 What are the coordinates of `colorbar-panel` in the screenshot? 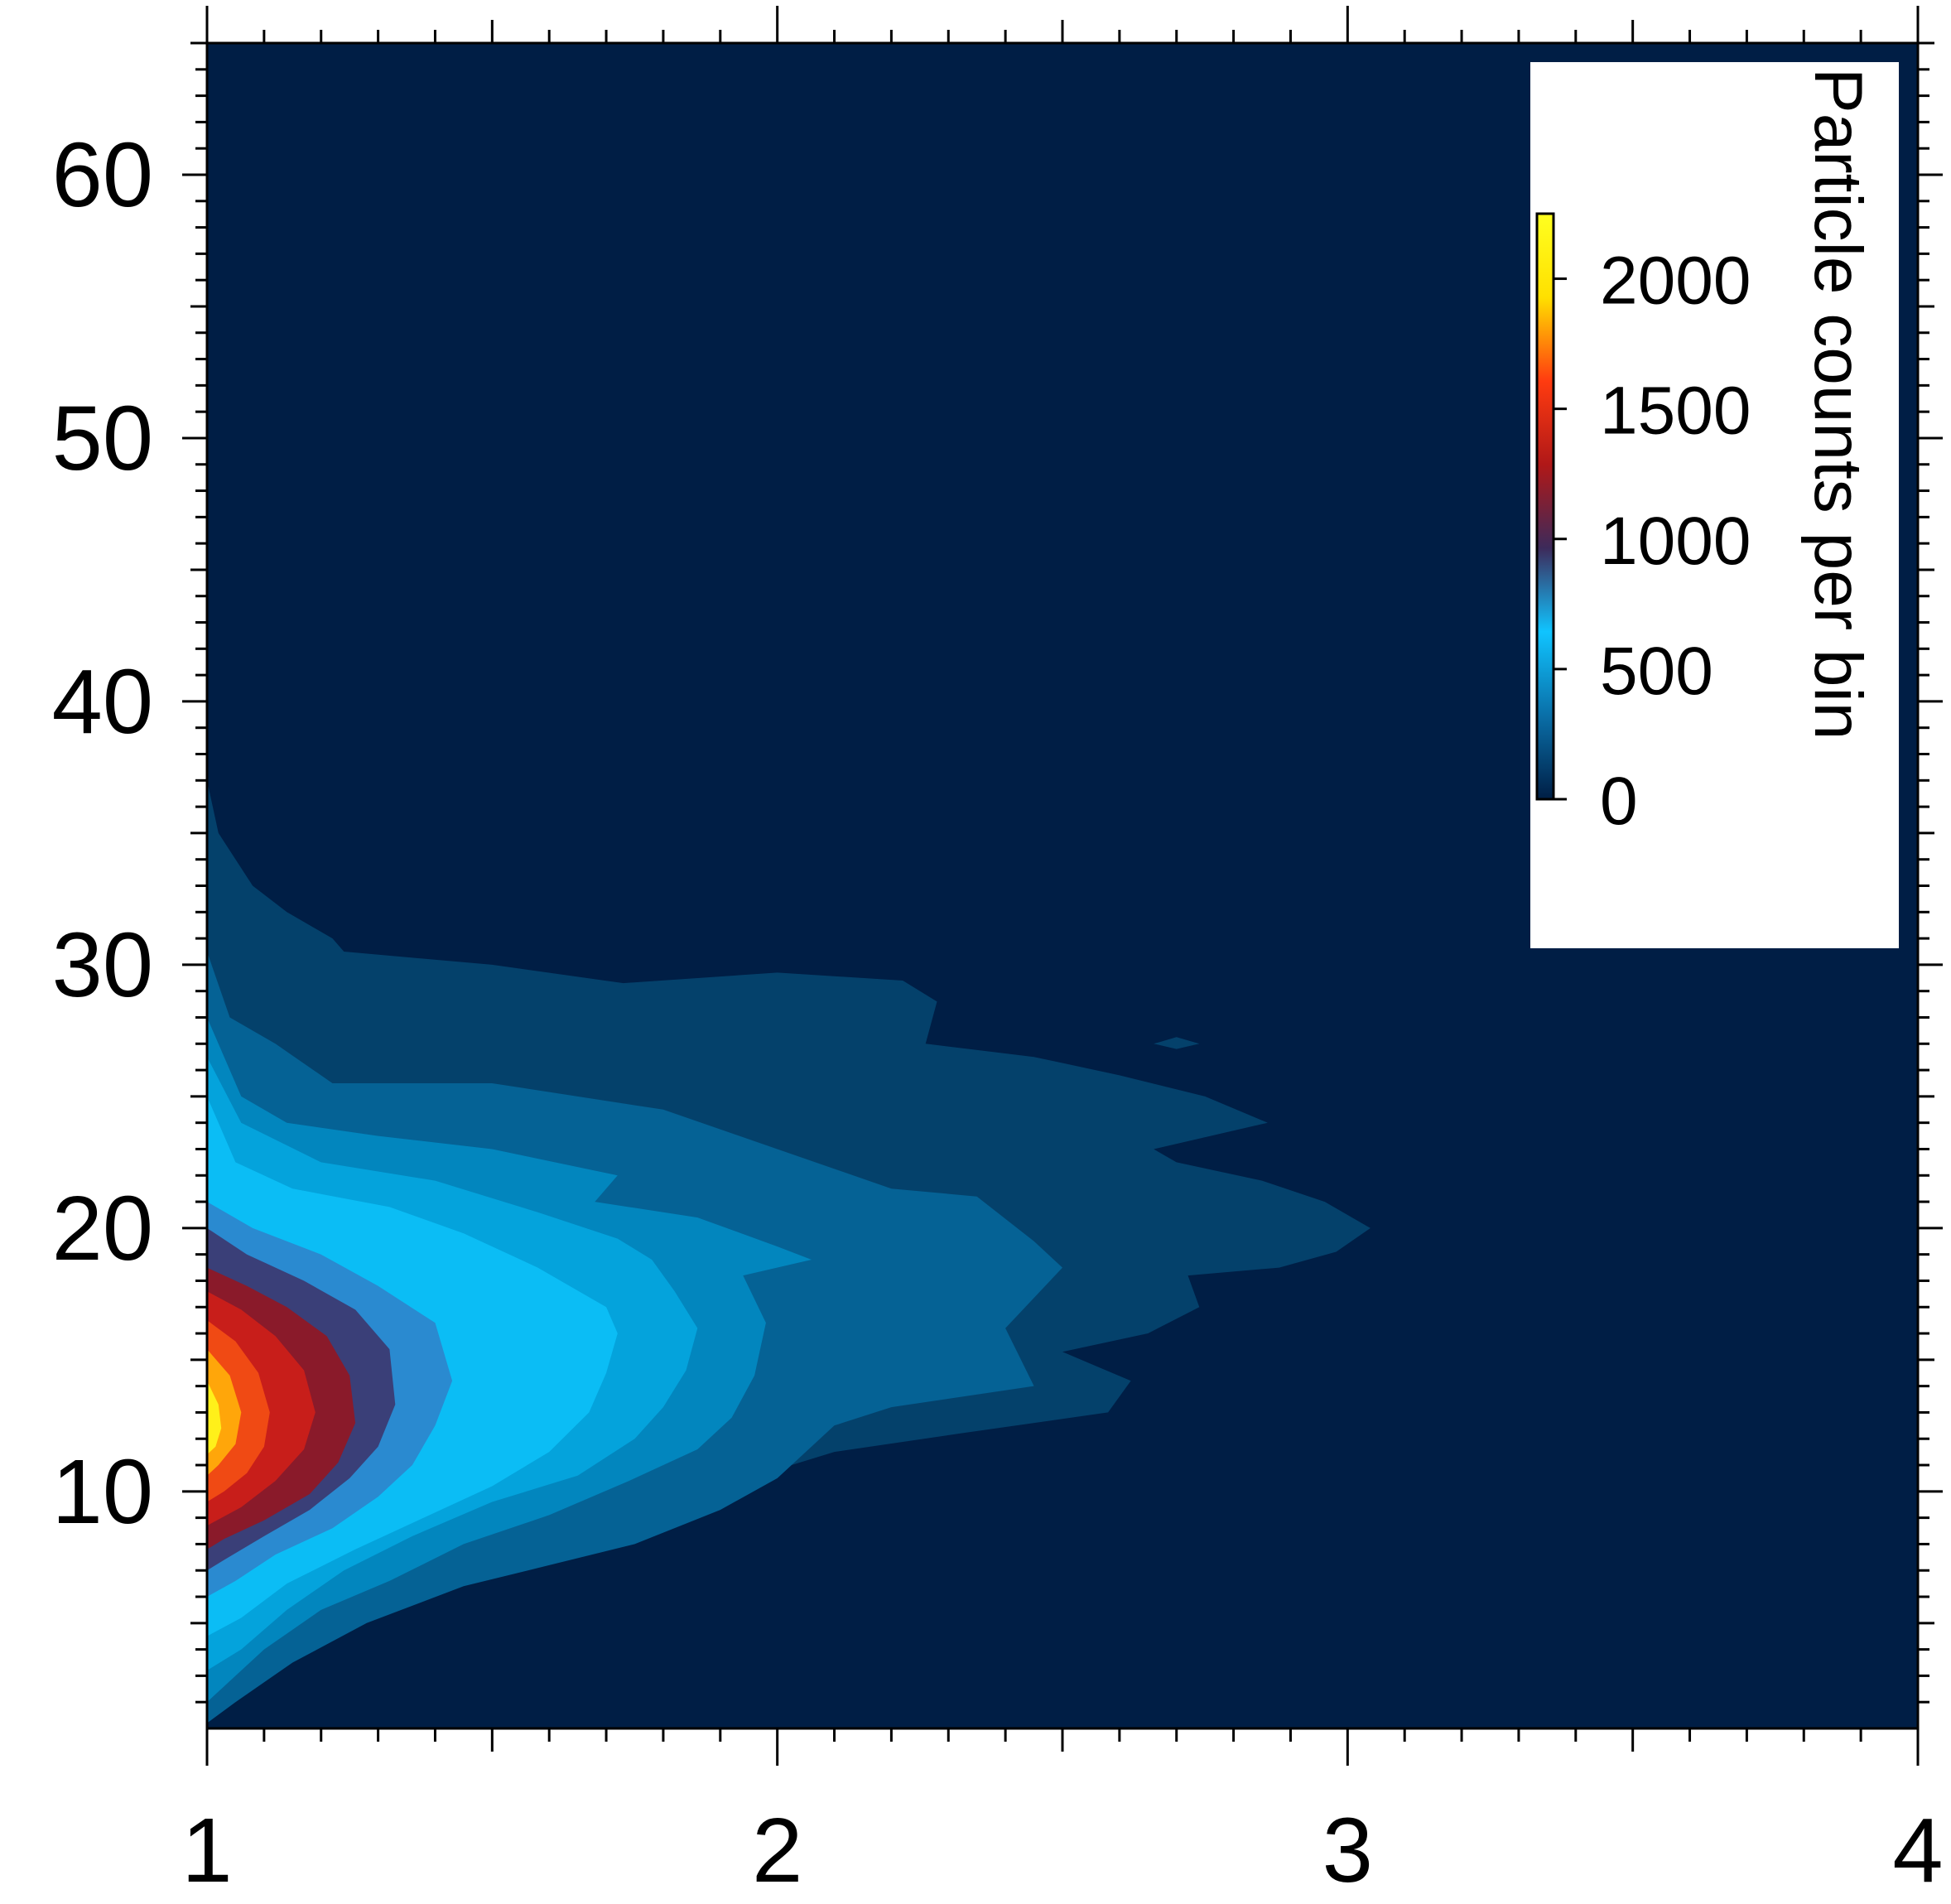 It's located at (1714, 505).